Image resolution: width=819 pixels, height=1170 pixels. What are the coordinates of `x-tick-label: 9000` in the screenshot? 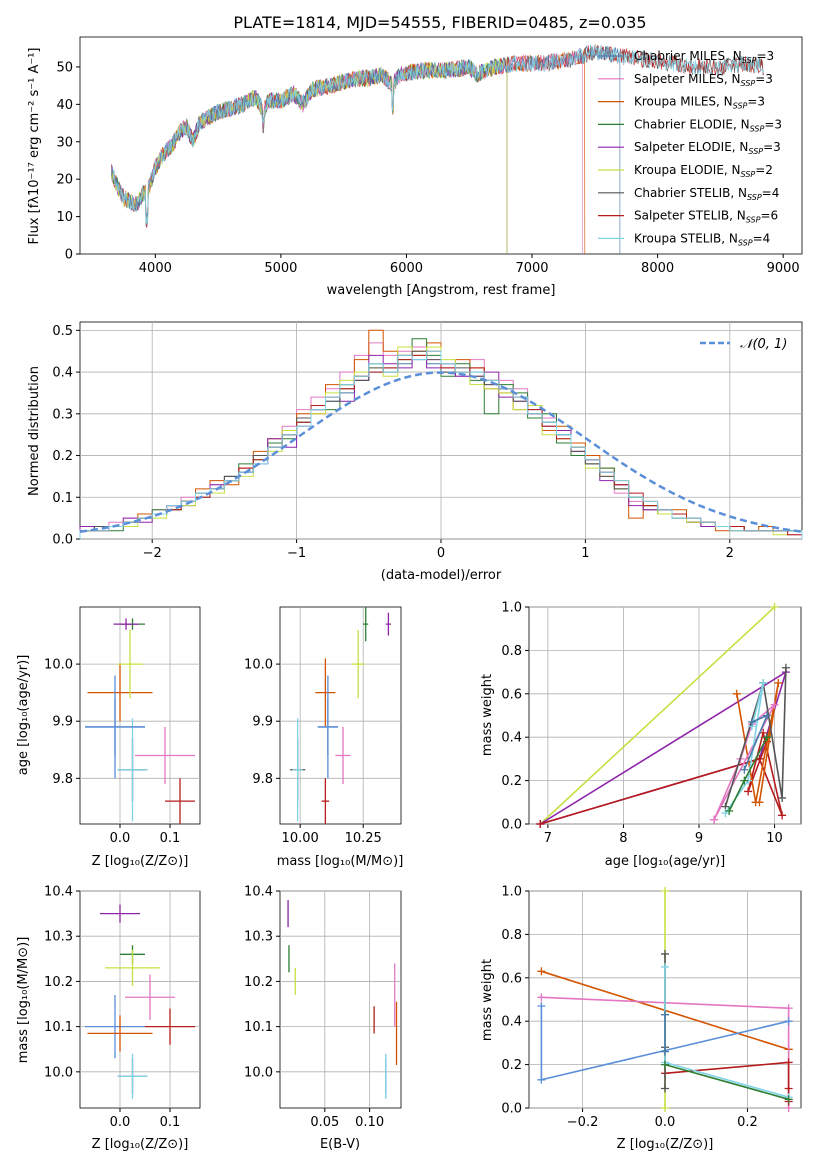 It's located at (783, 268).